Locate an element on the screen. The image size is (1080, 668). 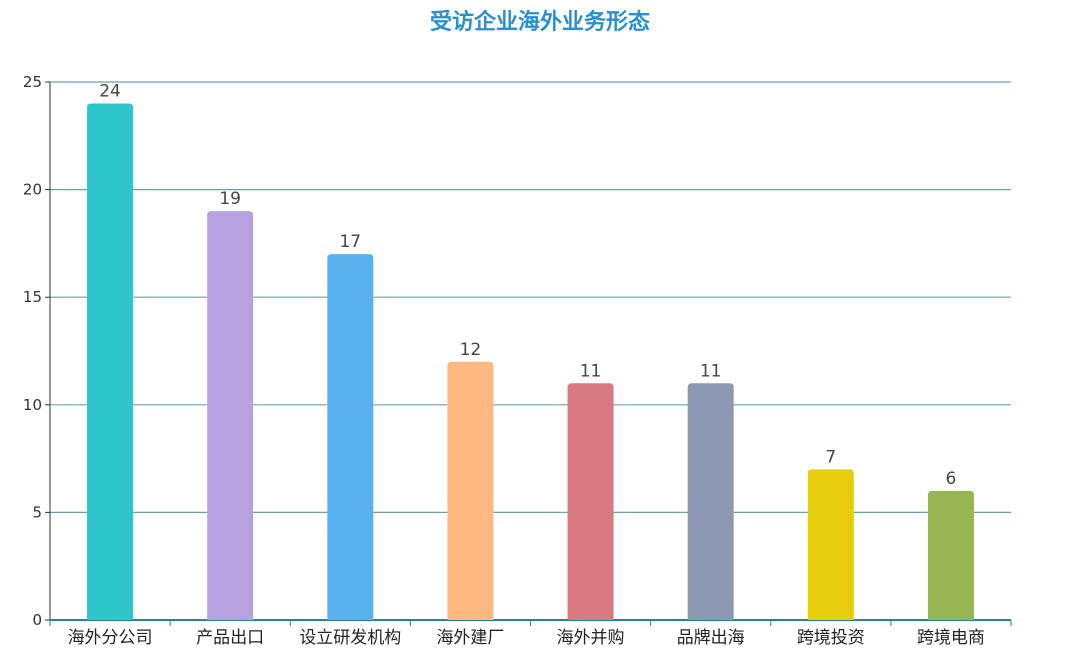
data-label: 12 is located at coordinates (471, 350).